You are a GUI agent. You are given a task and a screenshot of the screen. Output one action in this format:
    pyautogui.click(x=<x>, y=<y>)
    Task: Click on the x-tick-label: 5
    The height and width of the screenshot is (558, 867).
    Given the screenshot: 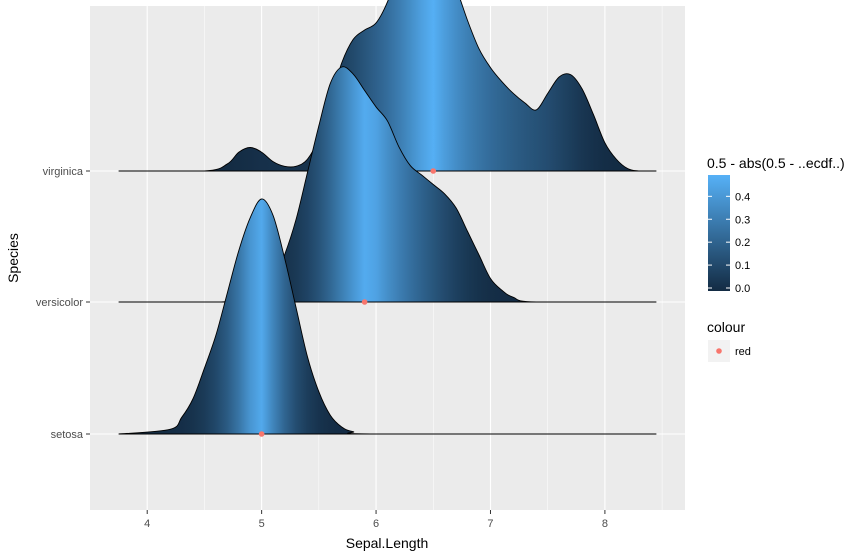 What is the action you would take?
    pyautogui.click(x=262, y=524)
    